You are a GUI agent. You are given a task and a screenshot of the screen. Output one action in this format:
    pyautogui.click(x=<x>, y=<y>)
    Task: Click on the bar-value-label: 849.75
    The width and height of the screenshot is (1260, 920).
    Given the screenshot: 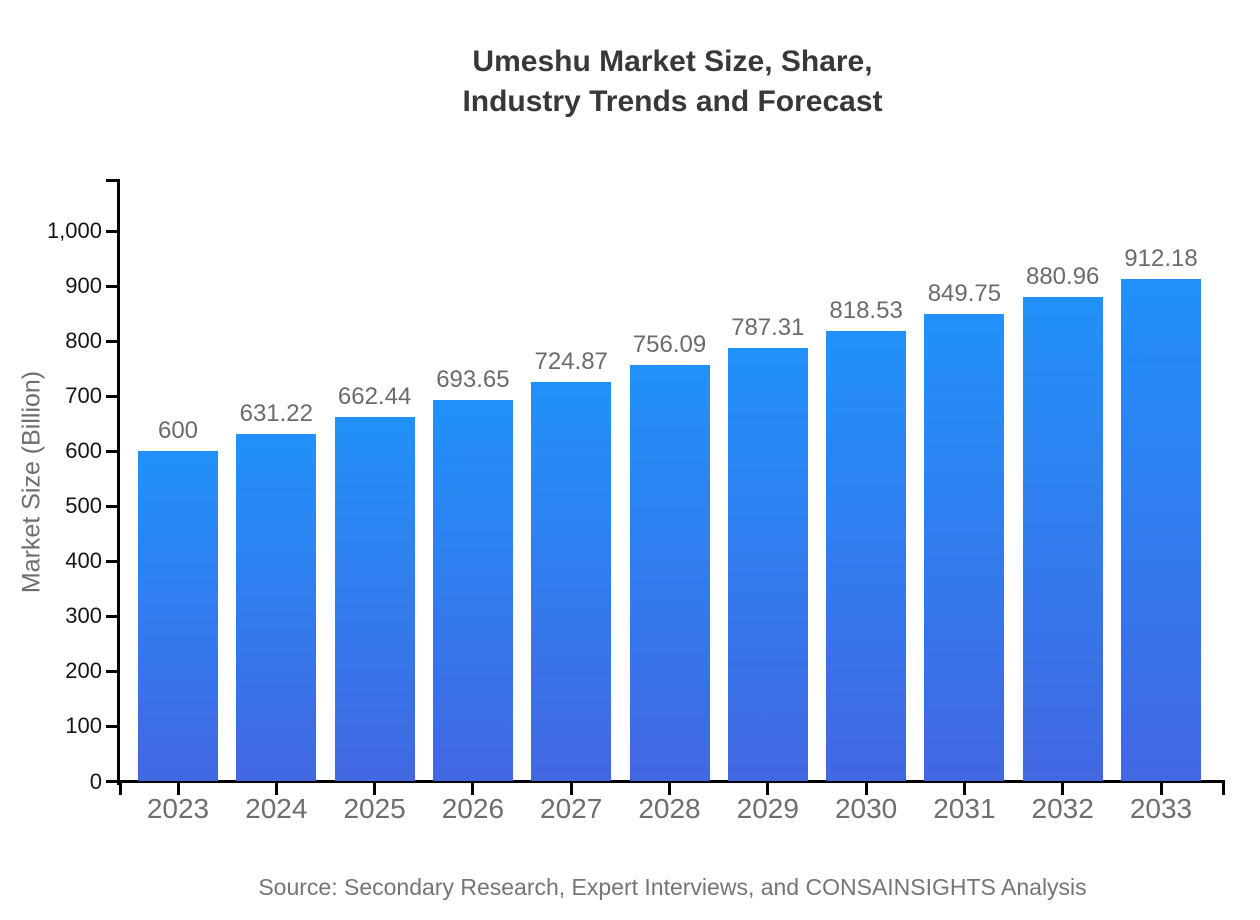 What is the action you would take?
    pyautogui.click(x=964, y=293)
    